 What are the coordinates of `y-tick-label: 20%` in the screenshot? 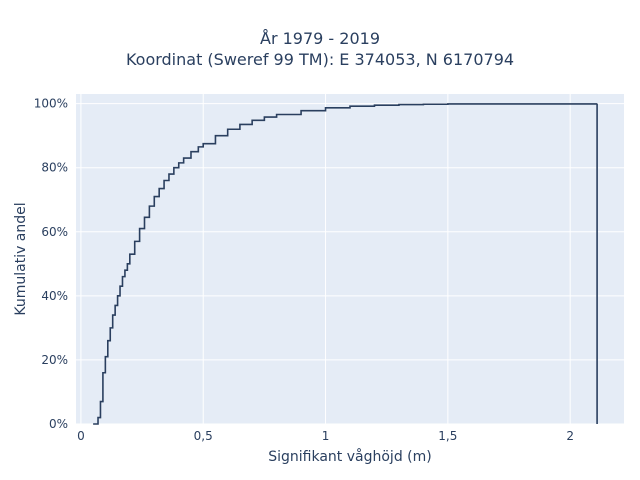 It's located at (54, 360).